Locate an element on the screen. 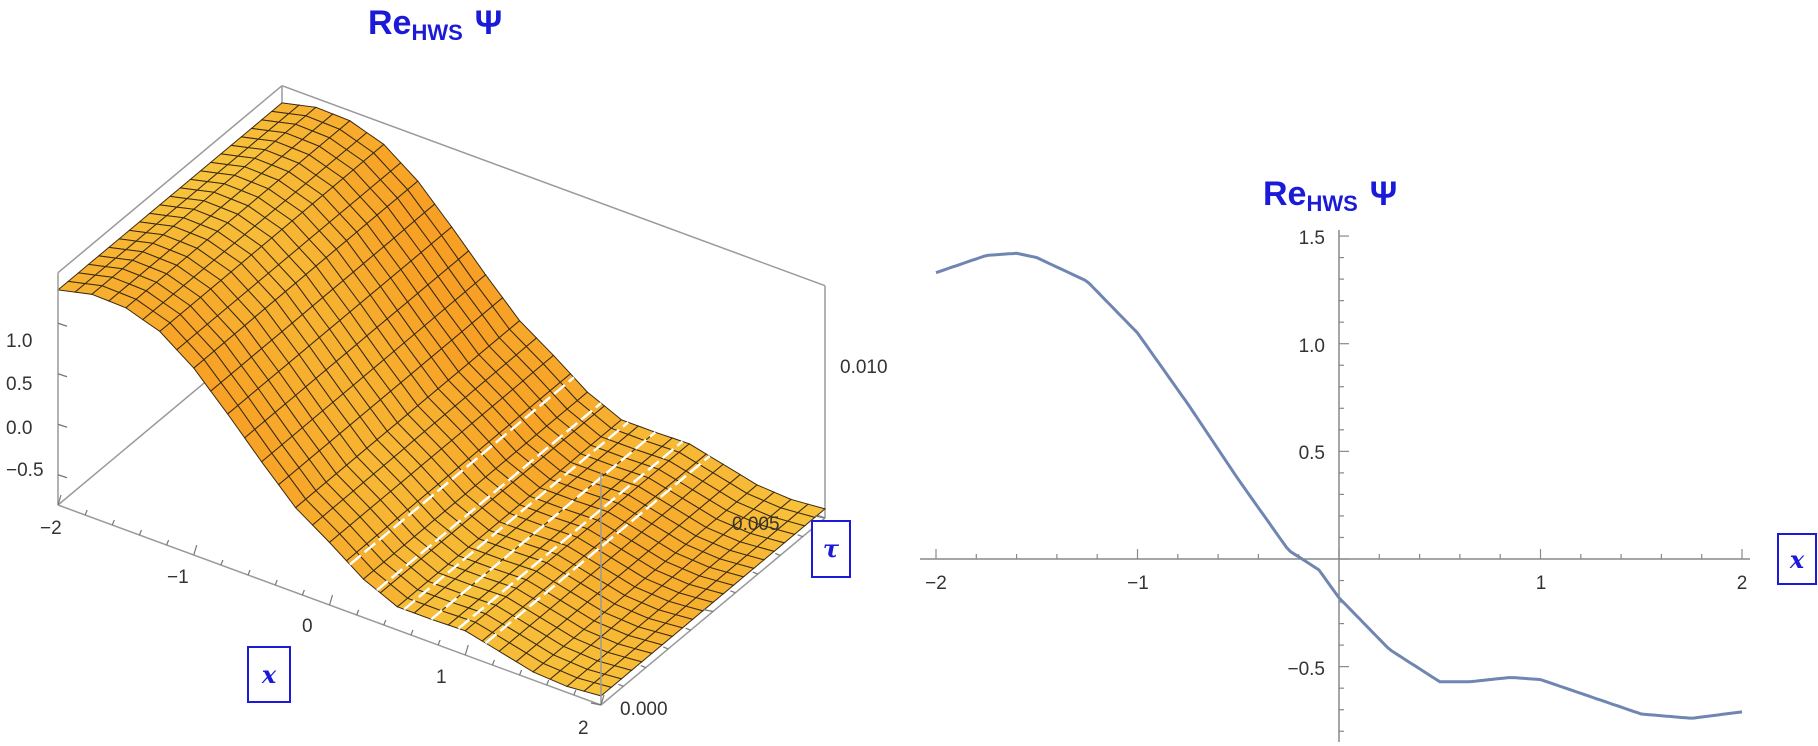 This screenshot has height=746, width=1818. x-tick-label: 0 is located at coordinates (307, 626).